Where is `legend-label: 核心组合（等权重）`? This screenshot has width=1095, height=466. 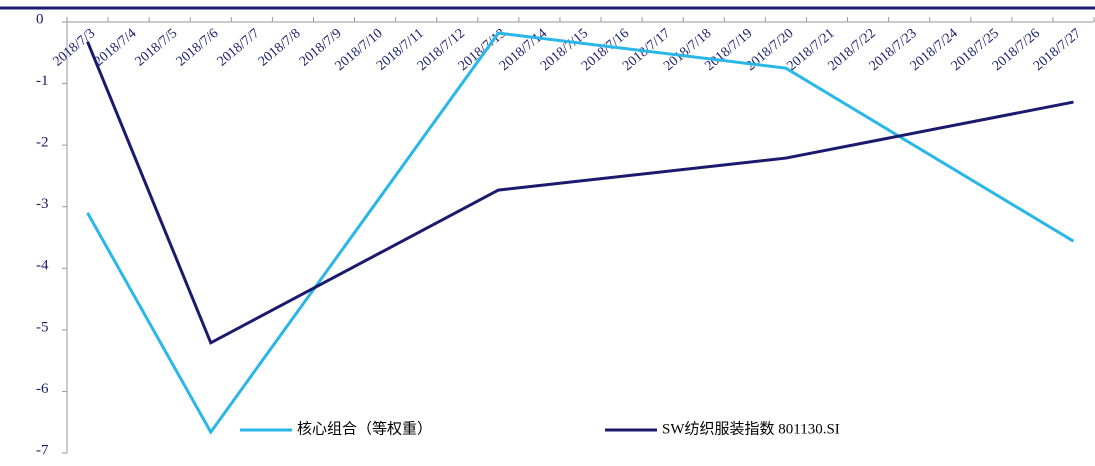
legend-label: 核心组合（等权重） is located at coordinates (364, 428).